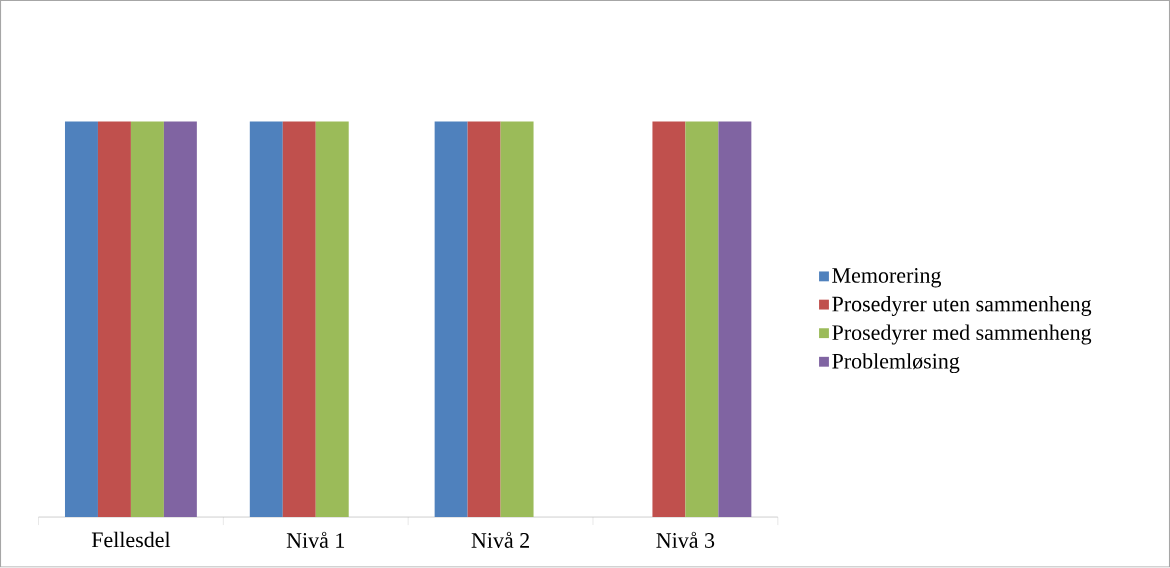  What do you see at coordinates (887, 278) in the screenshot?
I see `legend-label: Memorering` at bounding box center [887, 278].